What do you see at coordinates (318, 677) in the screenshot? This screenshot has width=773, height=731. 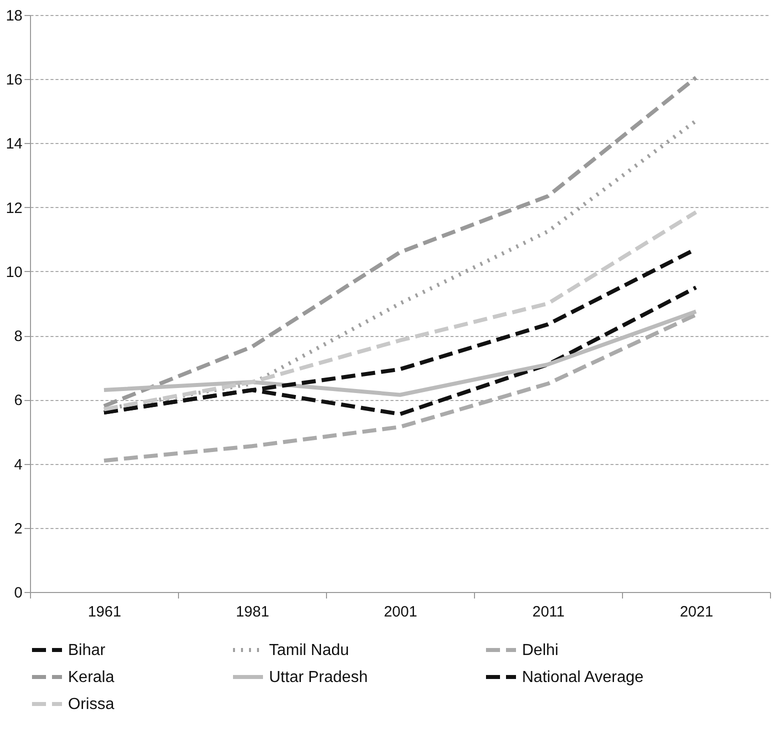 I see `legend-label: Uttar Pradesh` at bounding box center [318, 677].